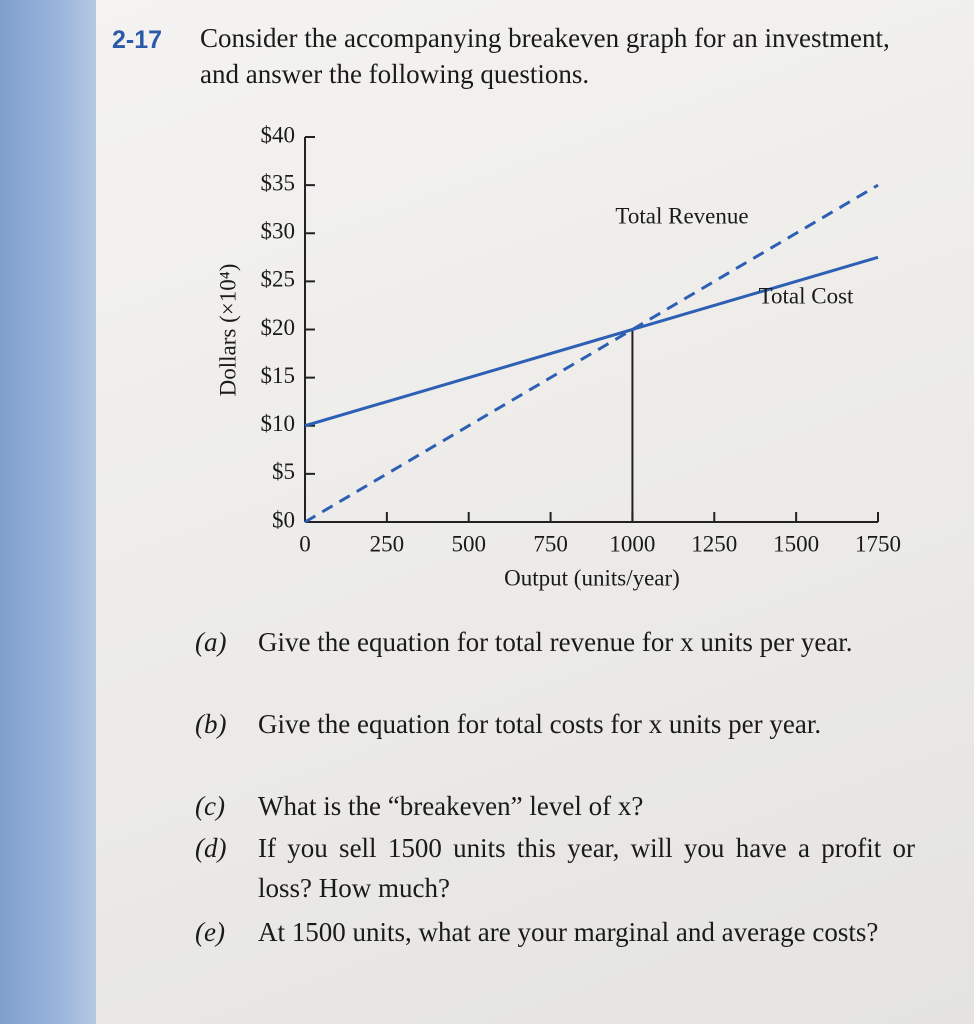 This screenshot has height=1024, width=974. I want to click on x-tick-label: 750, so click(550, 543).